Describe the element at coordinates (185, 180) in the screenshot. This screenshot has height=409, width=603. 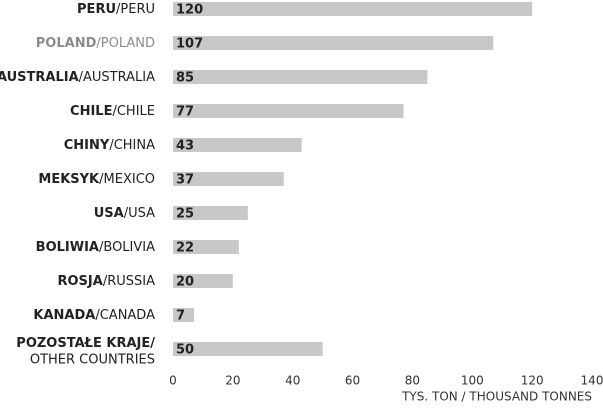
I see `value-label: 37` at that location.